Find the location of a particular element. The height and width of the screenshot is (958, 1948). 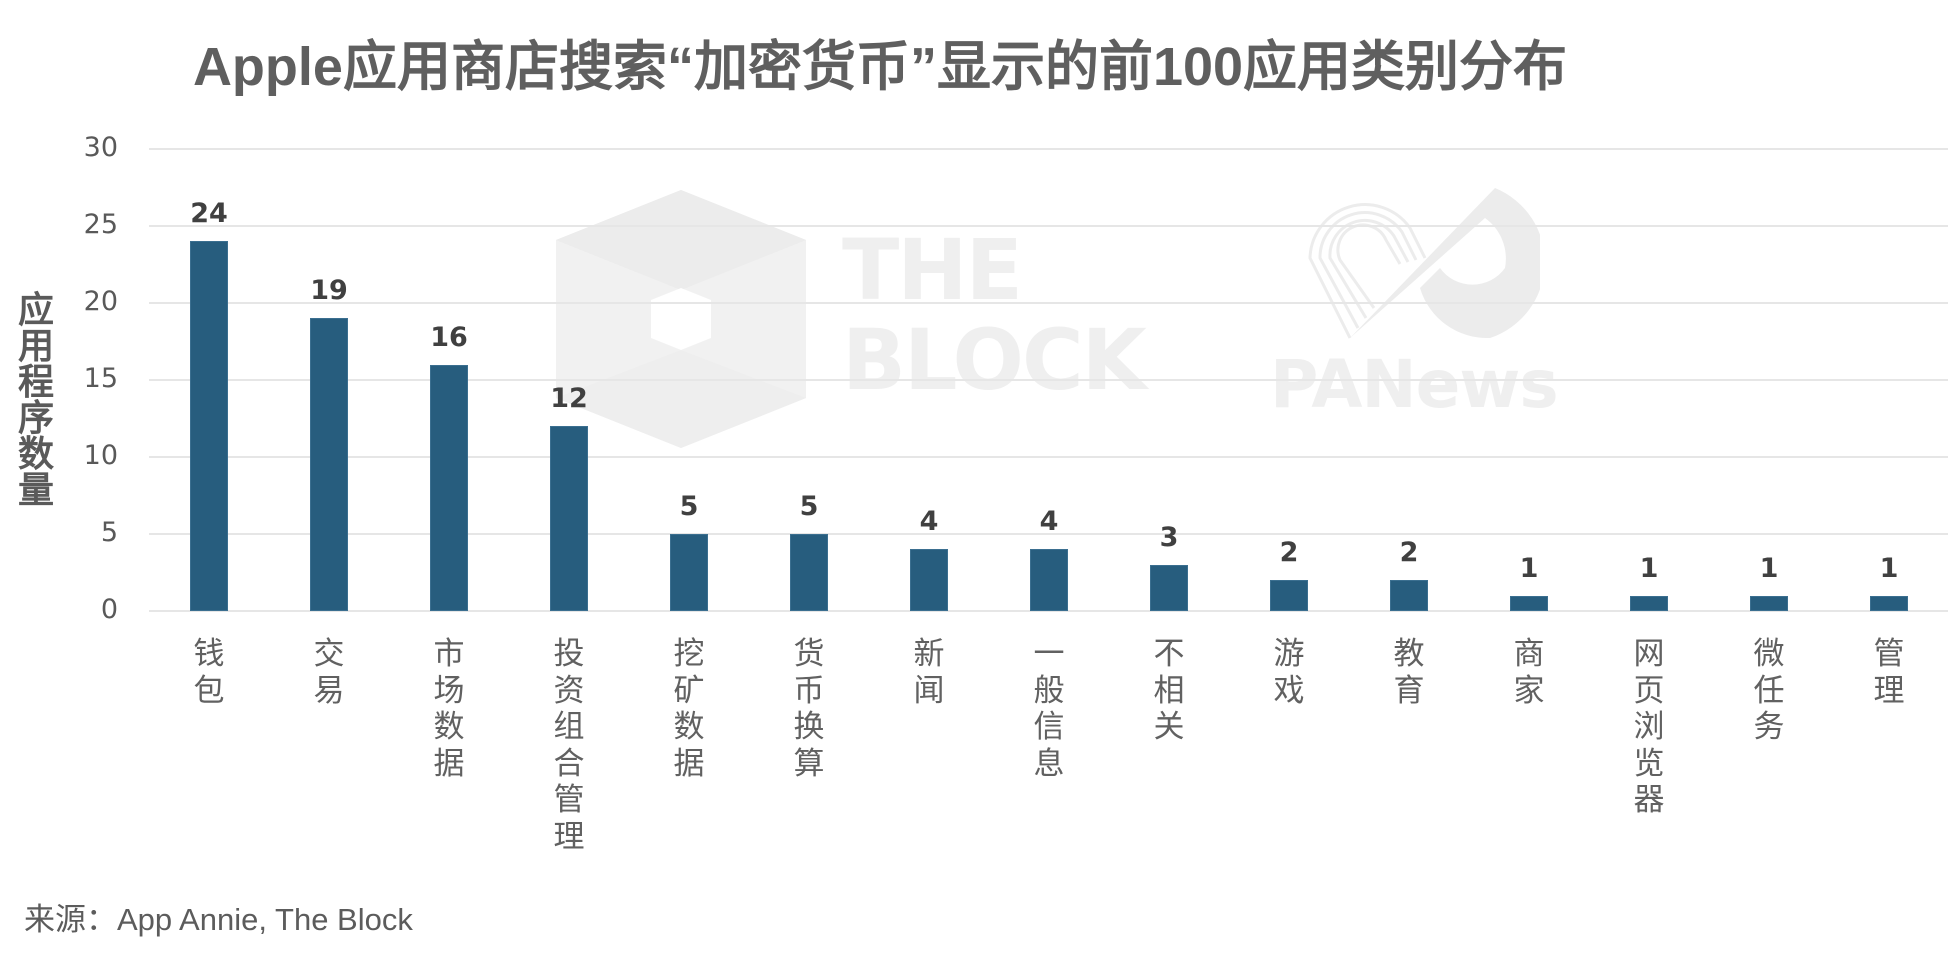

value-label: 12 is located at coordinates (569, 398).